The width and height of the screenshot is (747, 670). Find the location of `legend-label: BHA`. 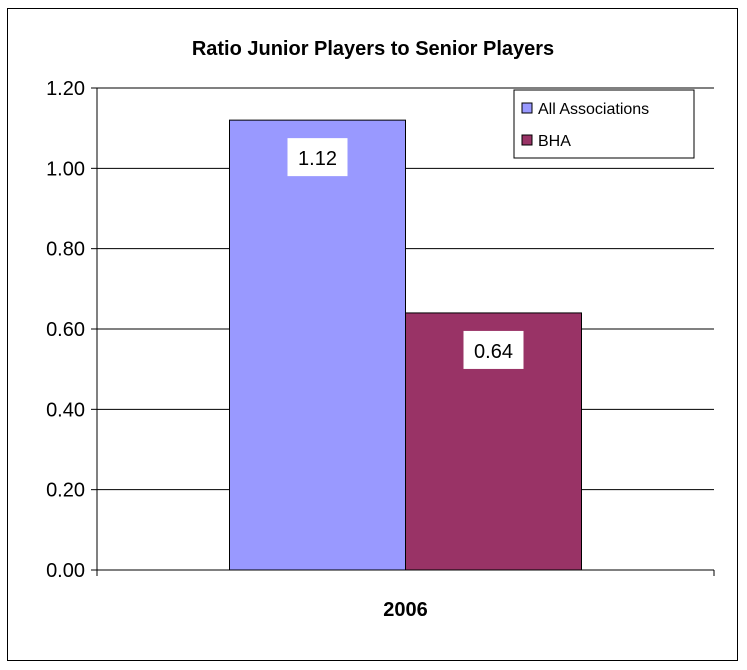

legend-label: BHA is located at coordinates (554, 141).